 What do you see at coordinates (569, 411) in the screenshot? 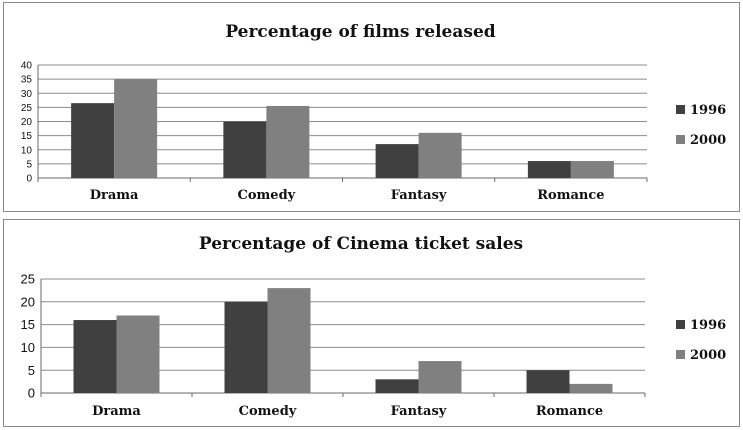
I see `sales-category-label: Romance` at bounding box center [569, 411].